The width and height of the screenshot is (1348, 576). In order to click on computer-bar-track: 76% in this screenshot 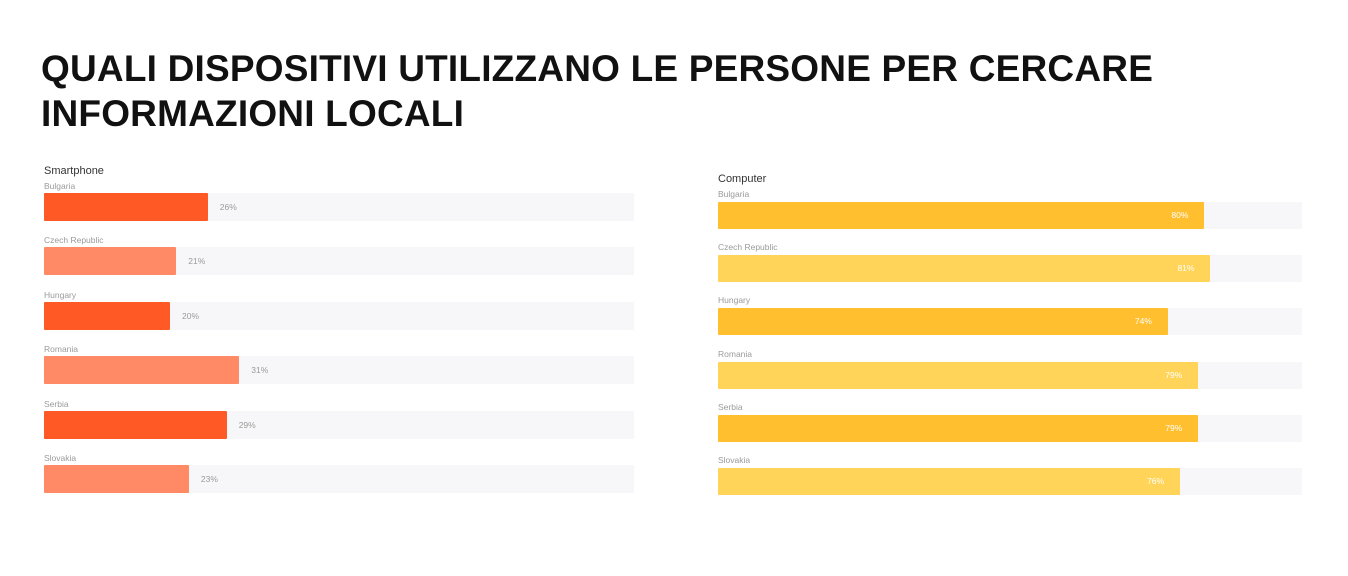, I will do `click(1010, 481)`.